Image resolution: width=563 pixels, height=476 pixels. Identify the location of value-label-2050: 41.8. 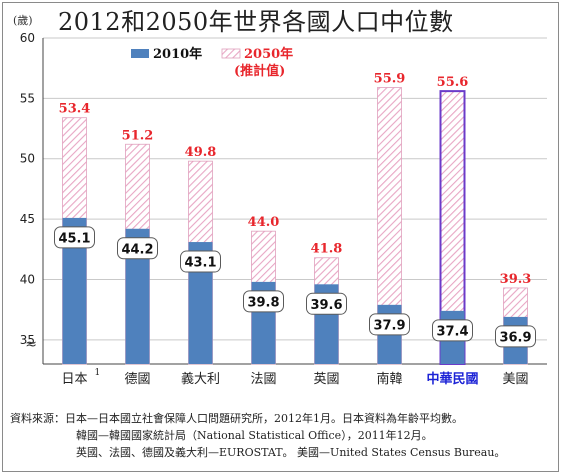
(327, 249).